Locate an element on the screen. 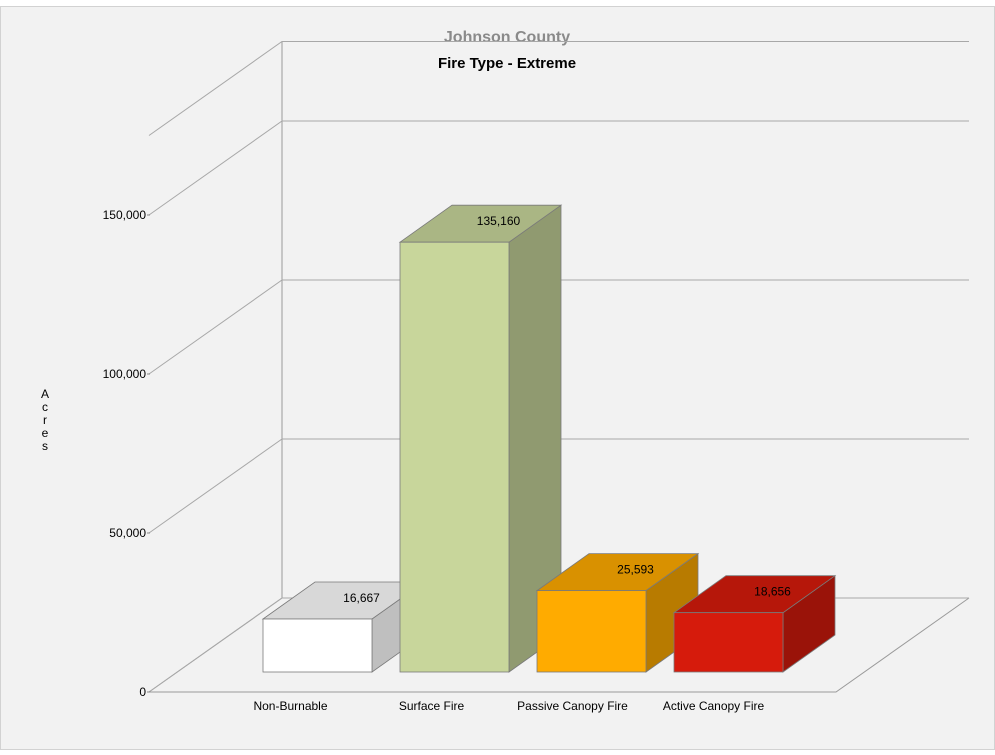 Image resolution: width=995 pixels, height=755 pixels. x-tick-label: Non-Burnable is located at coordinates (290, 706).